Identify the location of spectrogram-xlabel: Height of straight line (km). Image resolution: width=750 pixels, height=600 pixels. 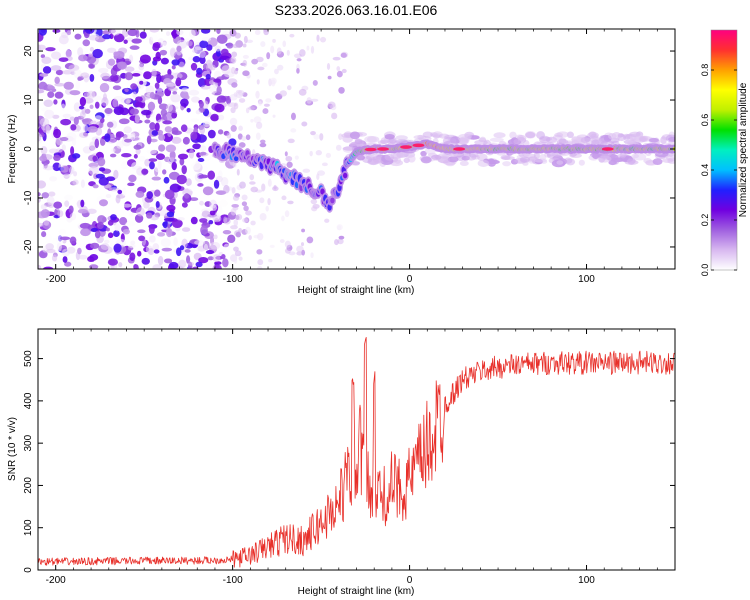
(356, 290).